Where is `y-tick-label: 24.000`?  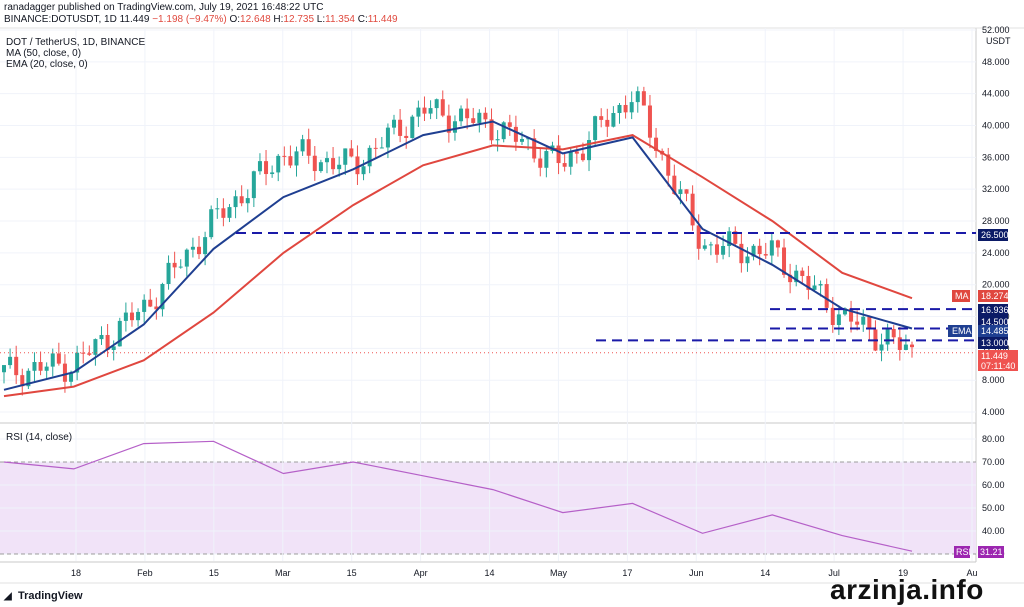
y-tick-label: 24.000 is located at coordinates (996, 253).